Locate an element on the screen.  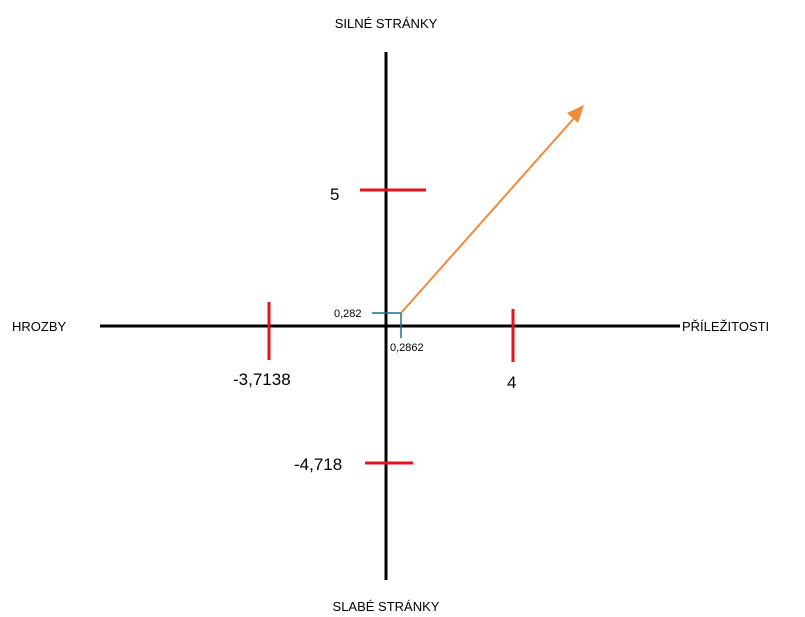
axis-label-right: PŘÍLEŽITOSTI is located at coordinates (725, 326).